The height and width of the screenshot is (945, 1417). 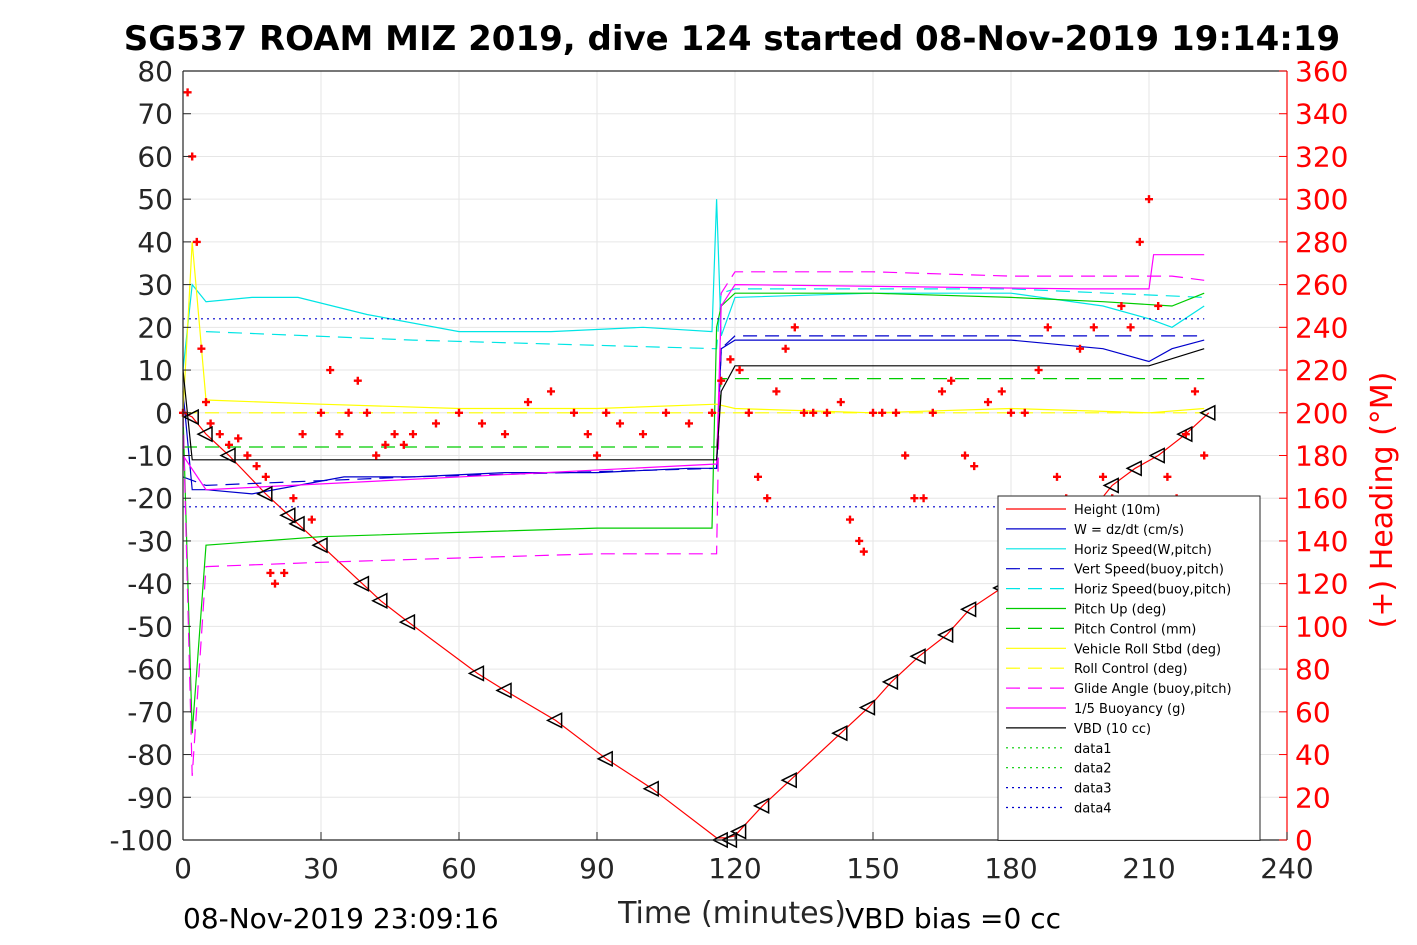 I want to click on legend-entry-8: Roll Control (deg), so click(x=1131, y=669).